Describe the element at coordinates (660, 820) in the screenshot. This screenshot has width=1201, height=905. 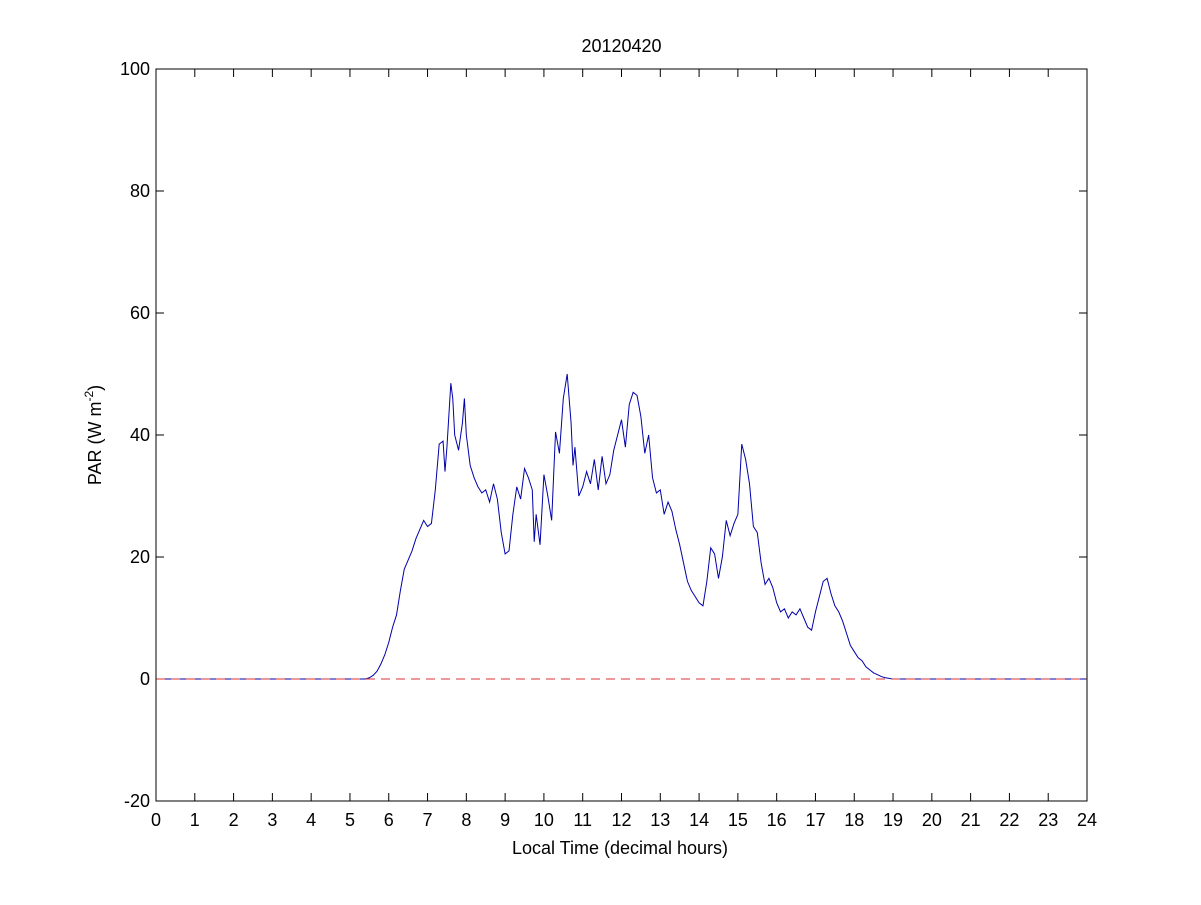
I see `x-tick-label: 13` at that location.